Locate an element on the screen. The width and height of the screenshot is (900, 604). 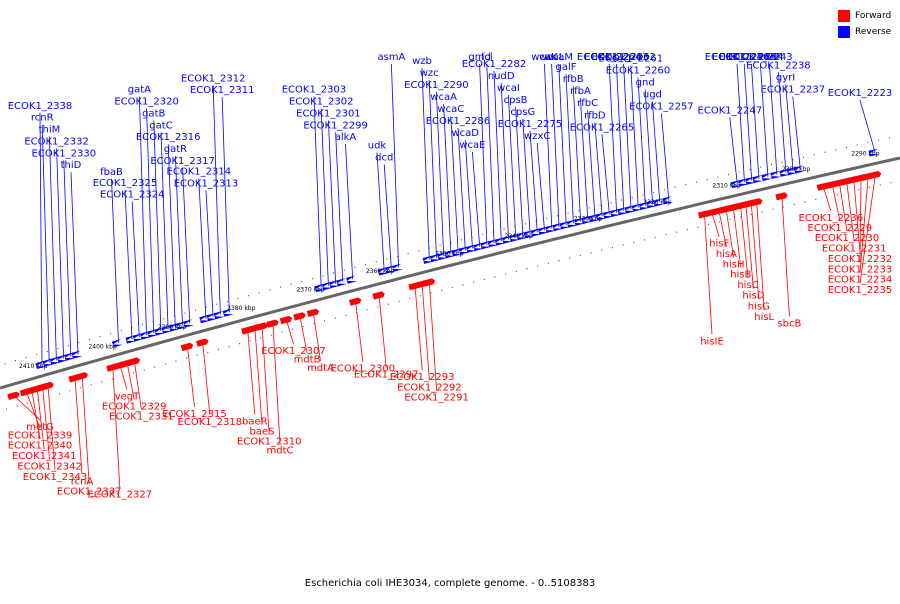
reverse-gene-veeF is located at coordinates (776, 174).